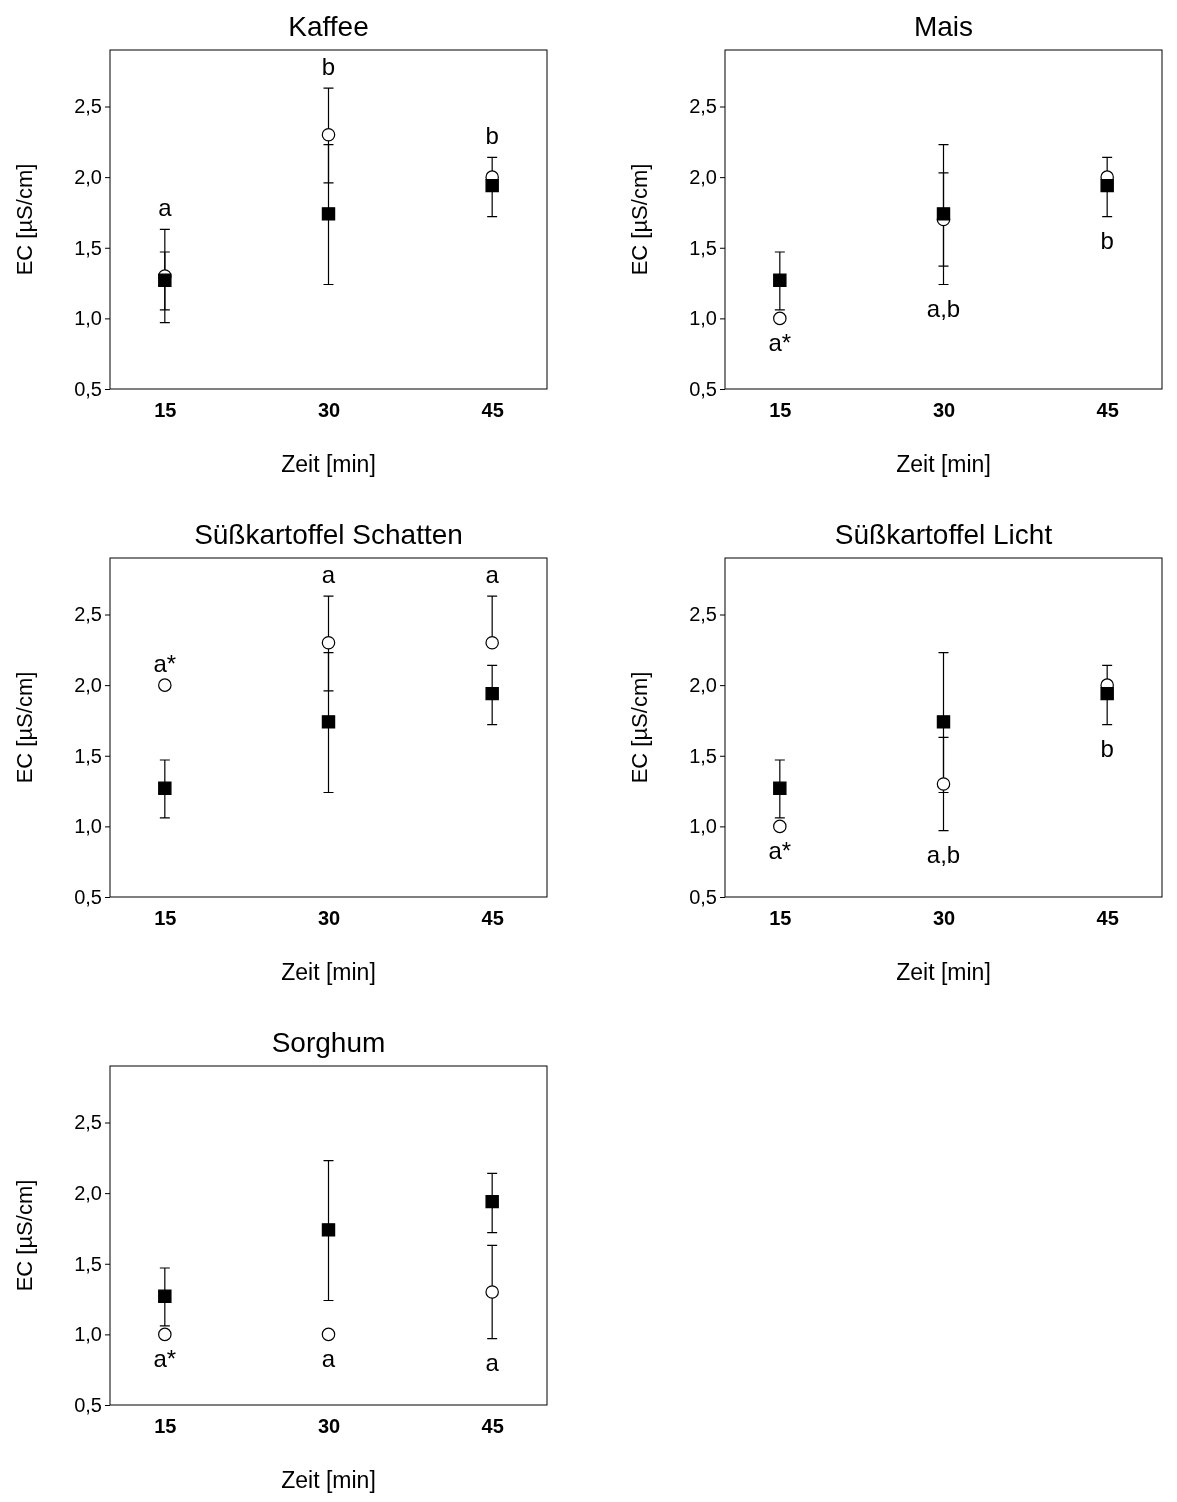 The width and height of the screenshot is (1177, 1502). What do you see at coordinates (328, 1042) in the screenshot?
I see `chart-title: Sorghum` at bounding box center [328, 1042].